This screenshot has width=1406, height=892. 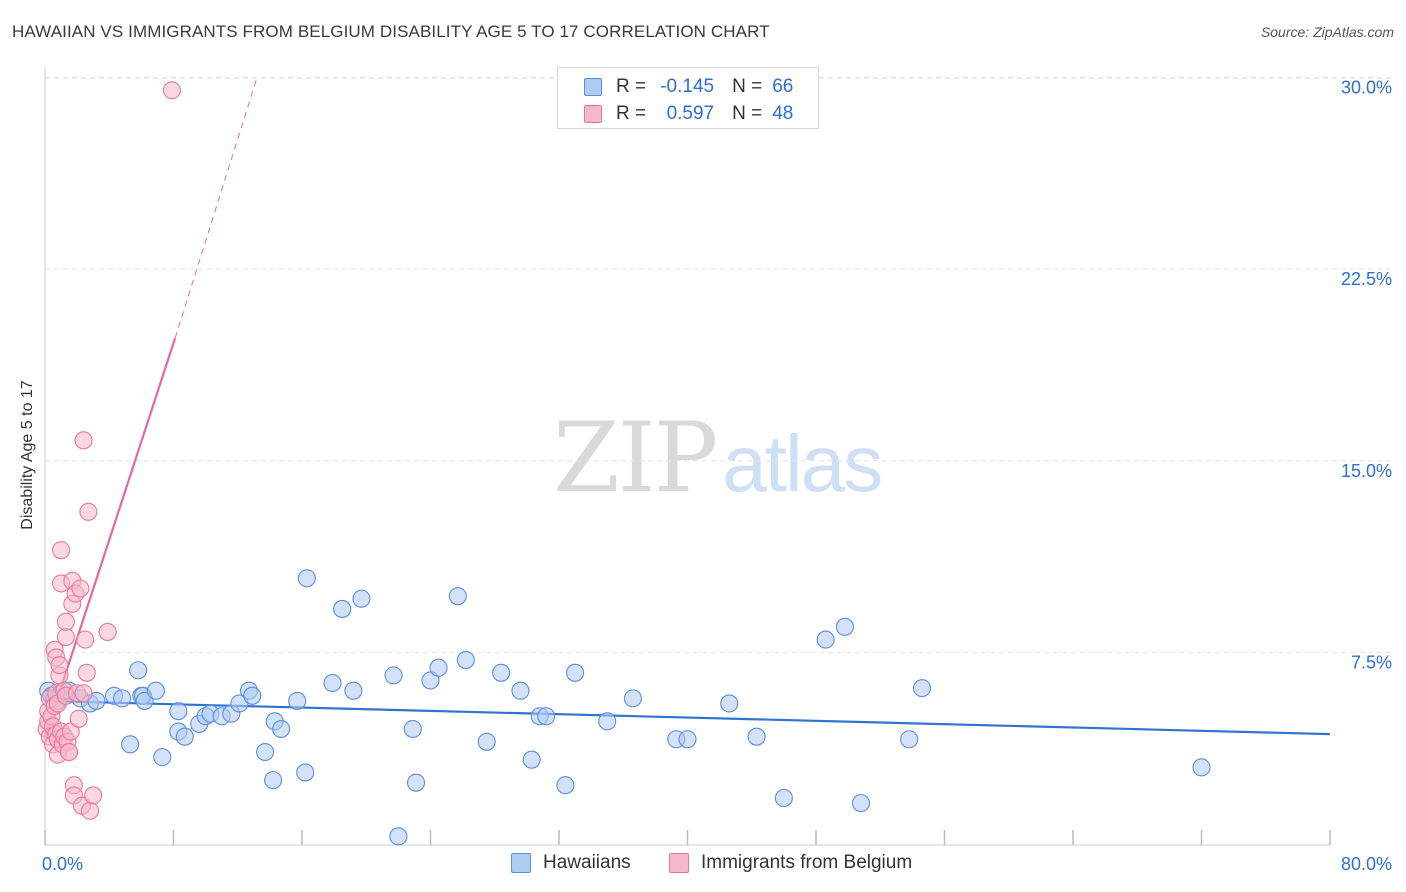 I want to click on x-tick-label: 0.0%, so click(x=62, y=864).